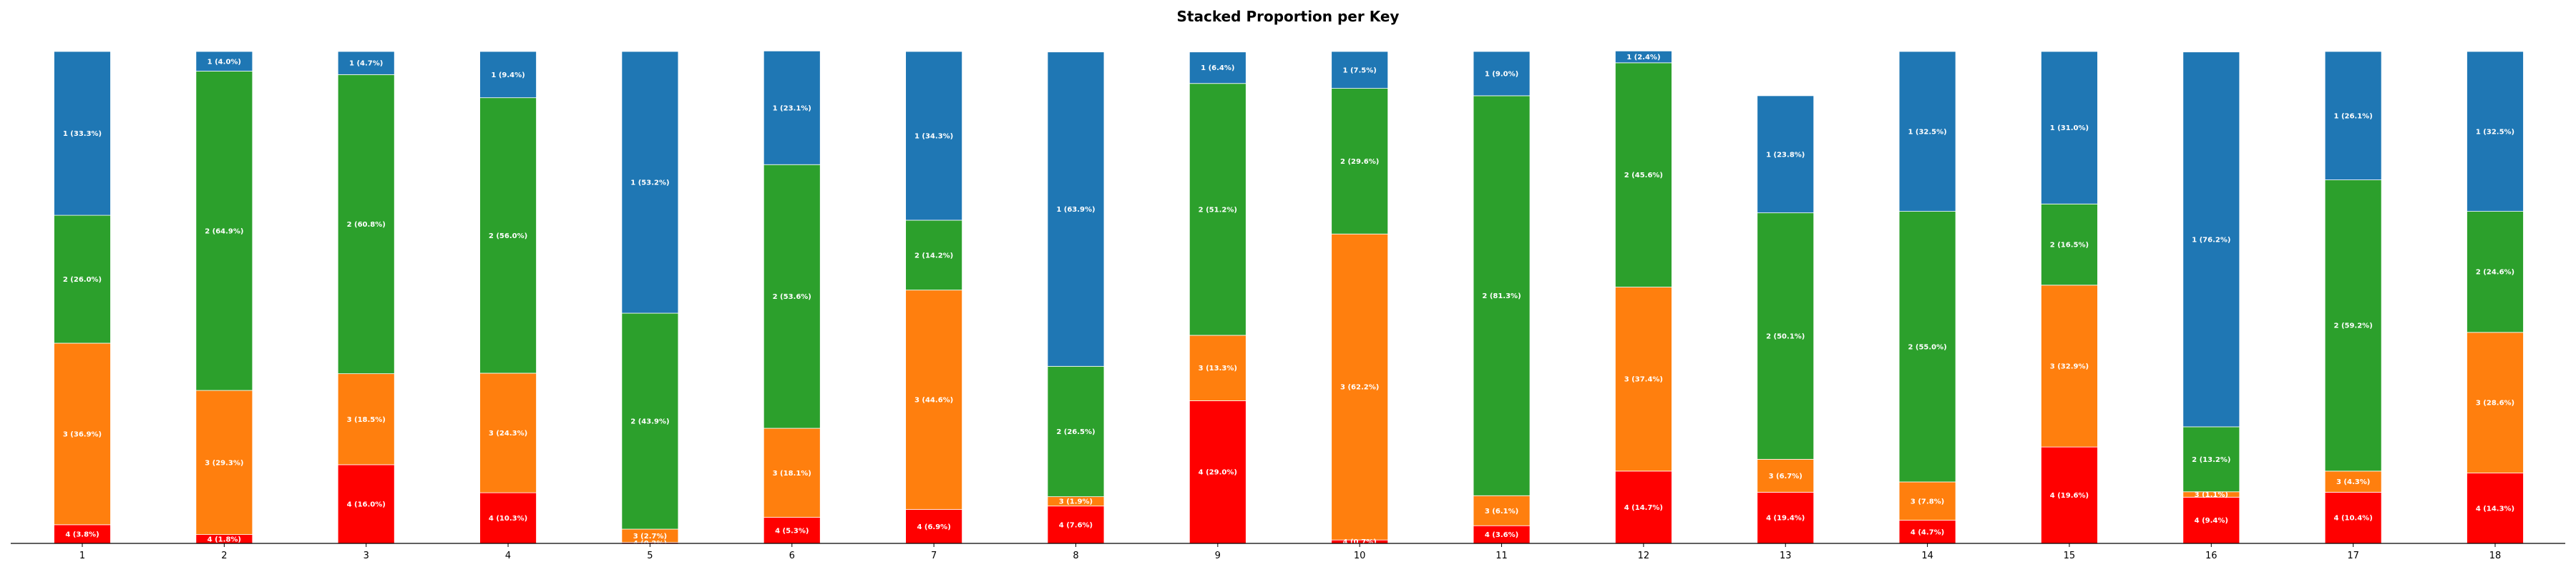 This screenshot has height=572, width=2576. What do you see at coordinates (1501, 512) in the screenshot?
I see `segment-label-key-11-series-3: 3 (6.1%)` at bounding box center [1501, 512].